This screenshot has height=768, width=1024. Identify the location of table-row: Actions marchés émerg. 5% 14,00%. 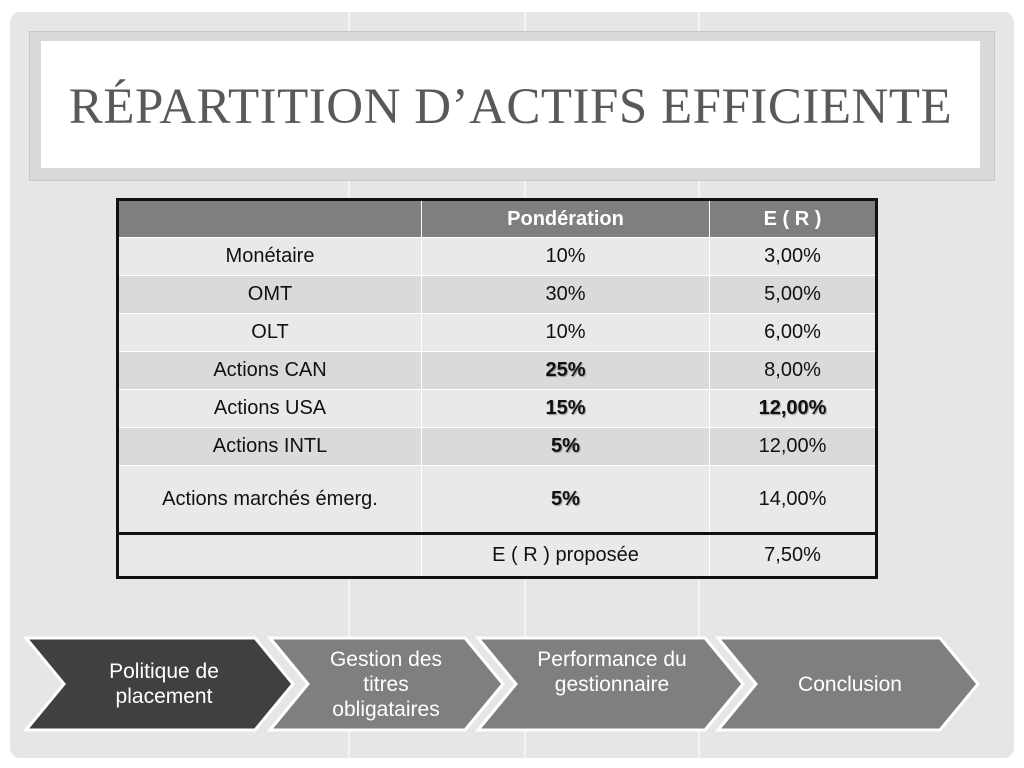
(497, 499).